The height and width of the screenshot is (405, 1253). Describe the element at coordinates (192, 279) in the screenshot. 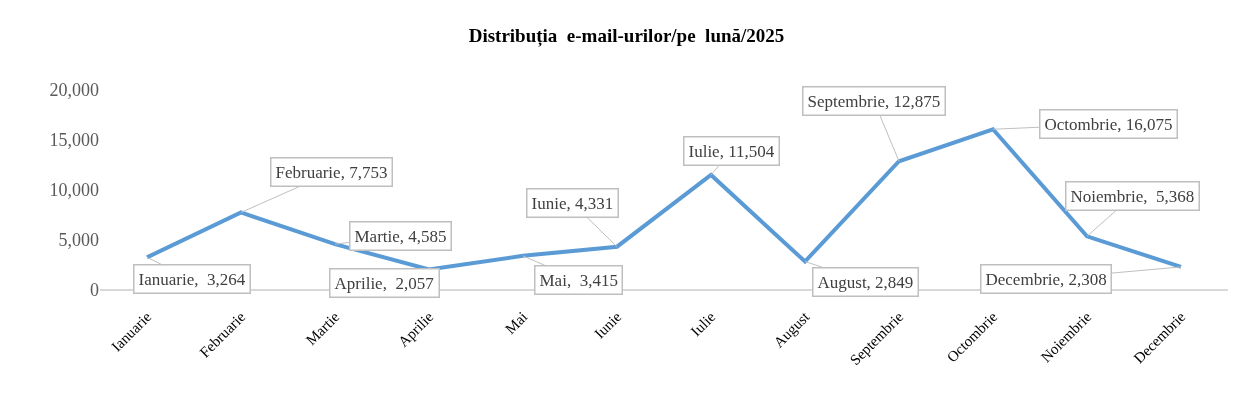

I see `data-label: Ianuarie, 3,264` at that location.